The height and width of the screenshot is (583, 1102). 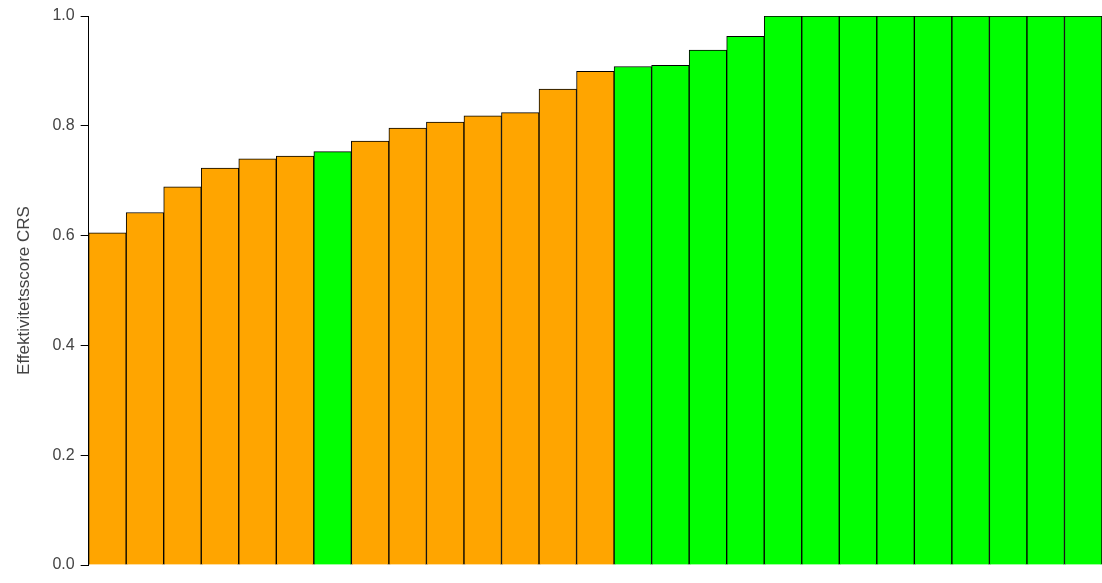 I want to click on y-tick-label: 0.4, so click(x=63, y=344).